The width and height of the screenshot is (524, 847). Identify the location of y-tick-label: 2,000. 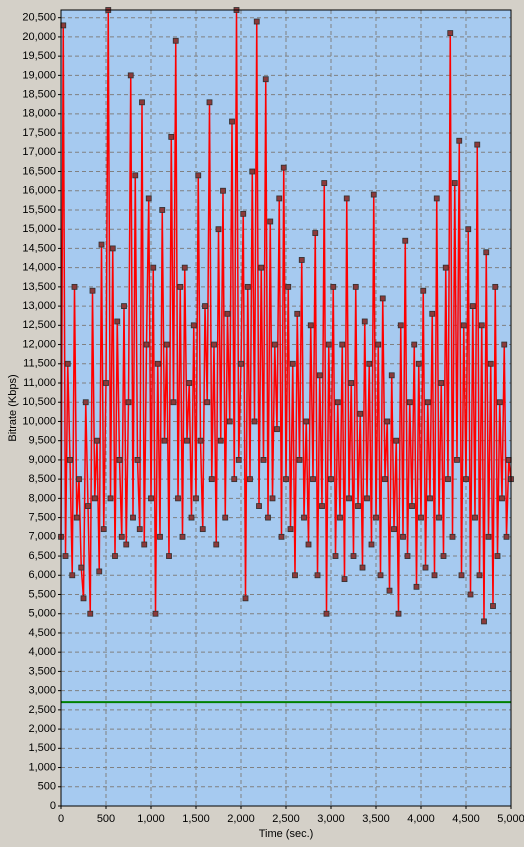
(42, 729).